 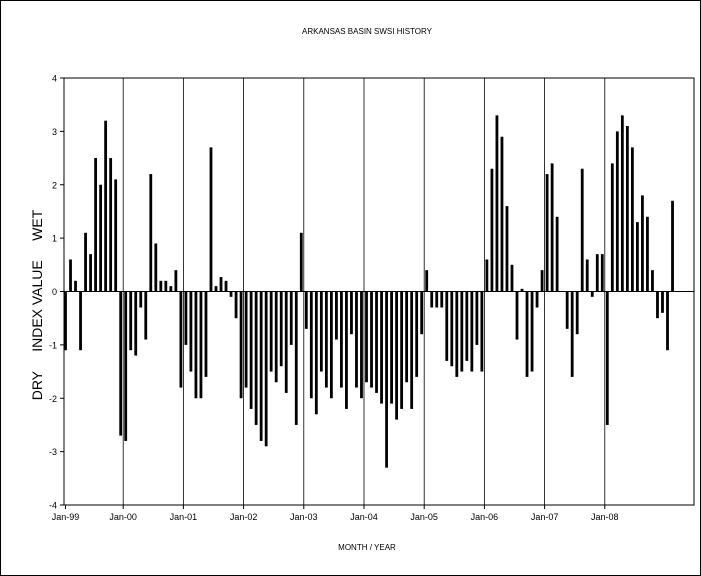 I want to click on x-tick-label: Jan-08, so click(x=605, y=517).